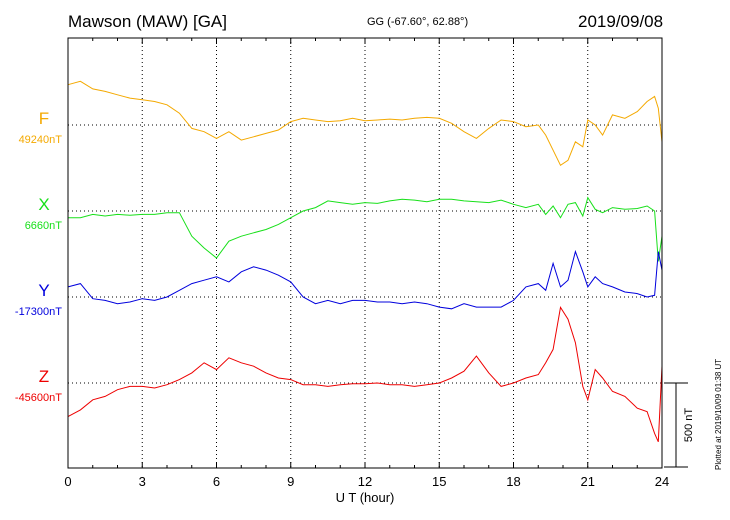 The width and height of the screenshot is (730, 520). What do you see at coordinates (365, 497) in the screenshot?
I see `x-axis-label: U T (hour)` at bounding box center [365, 497].